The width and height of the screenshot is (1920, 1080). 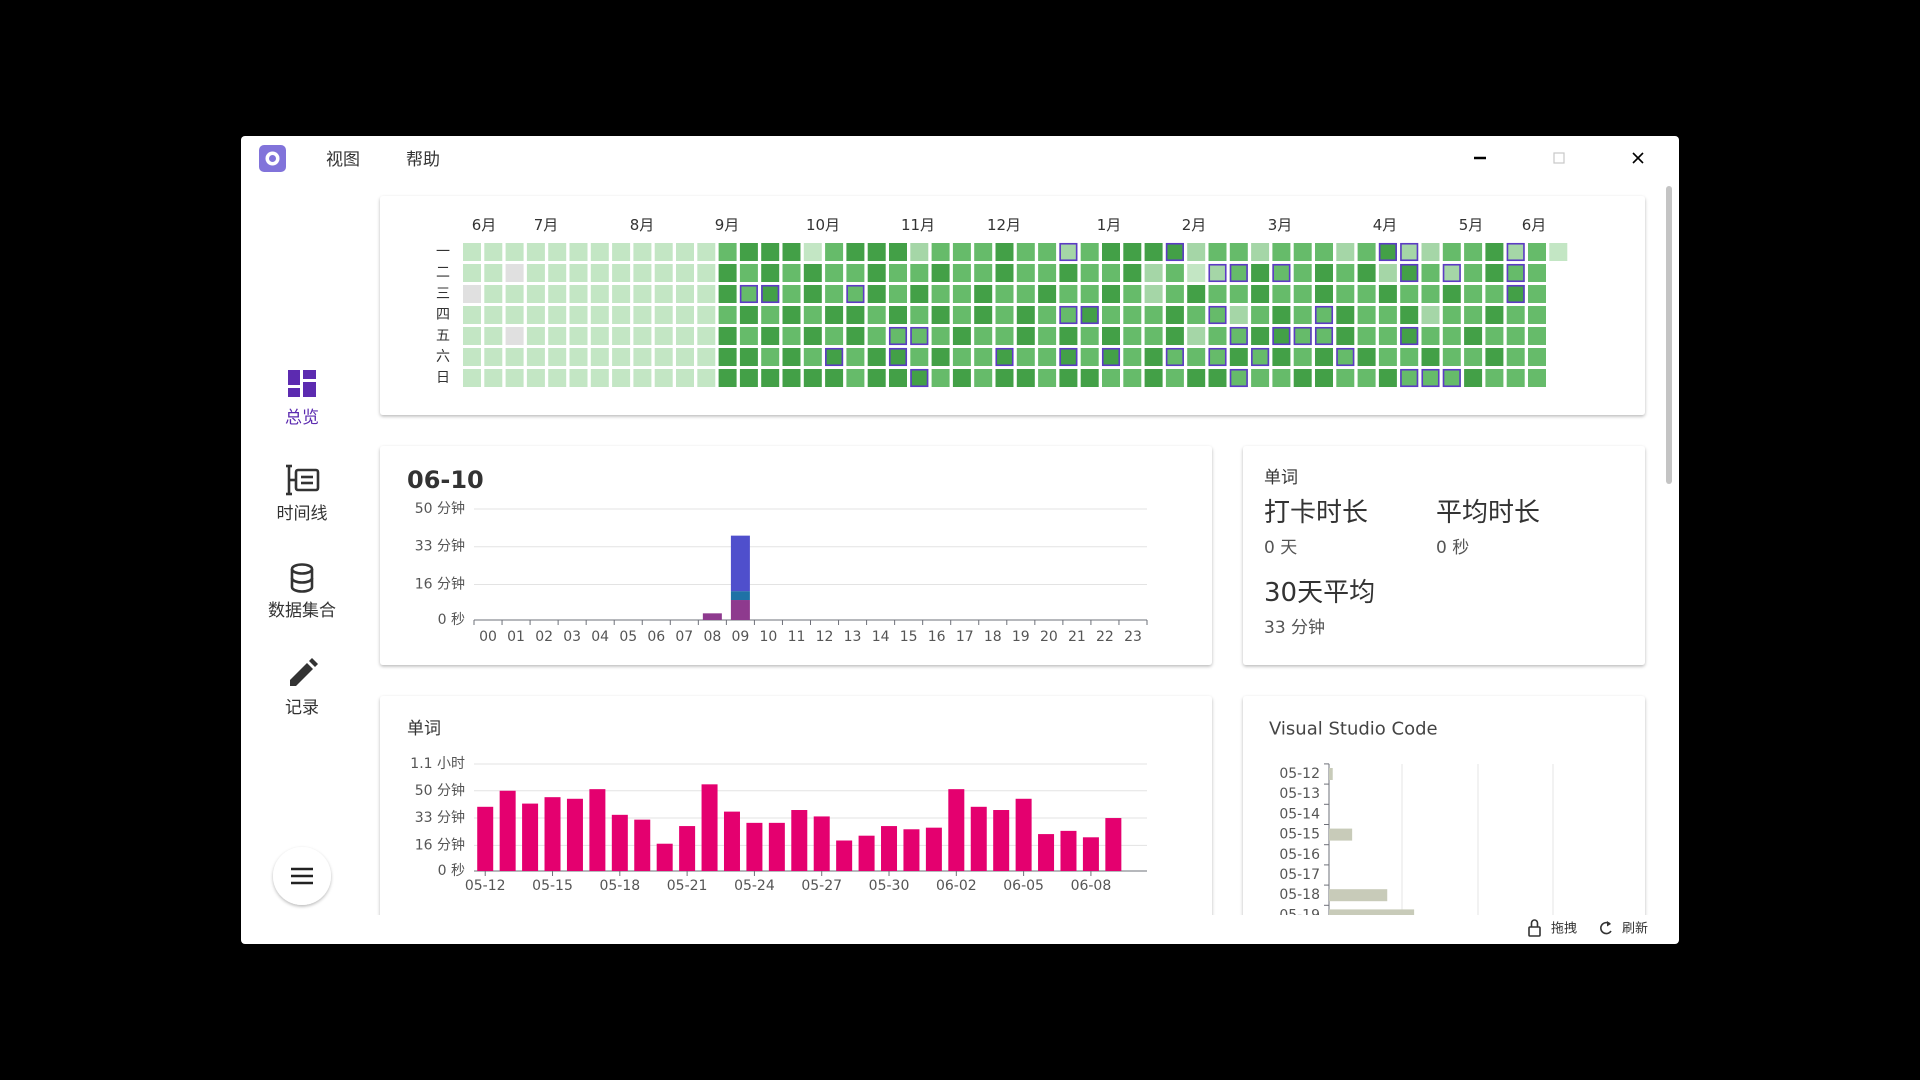 I want to click on scrollbar, so click(x=1669, y=335).